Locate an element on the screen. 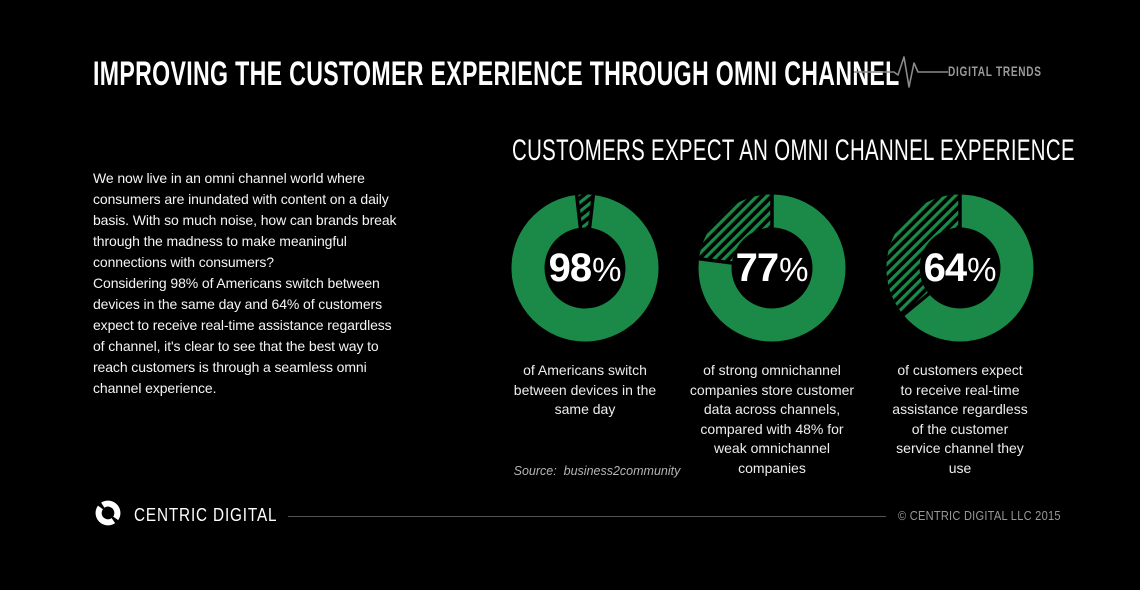 Image resolution: width=1140 pixels, height=590 pixels. donut-chart-devices: 98% is located at coordinates (585, 268).